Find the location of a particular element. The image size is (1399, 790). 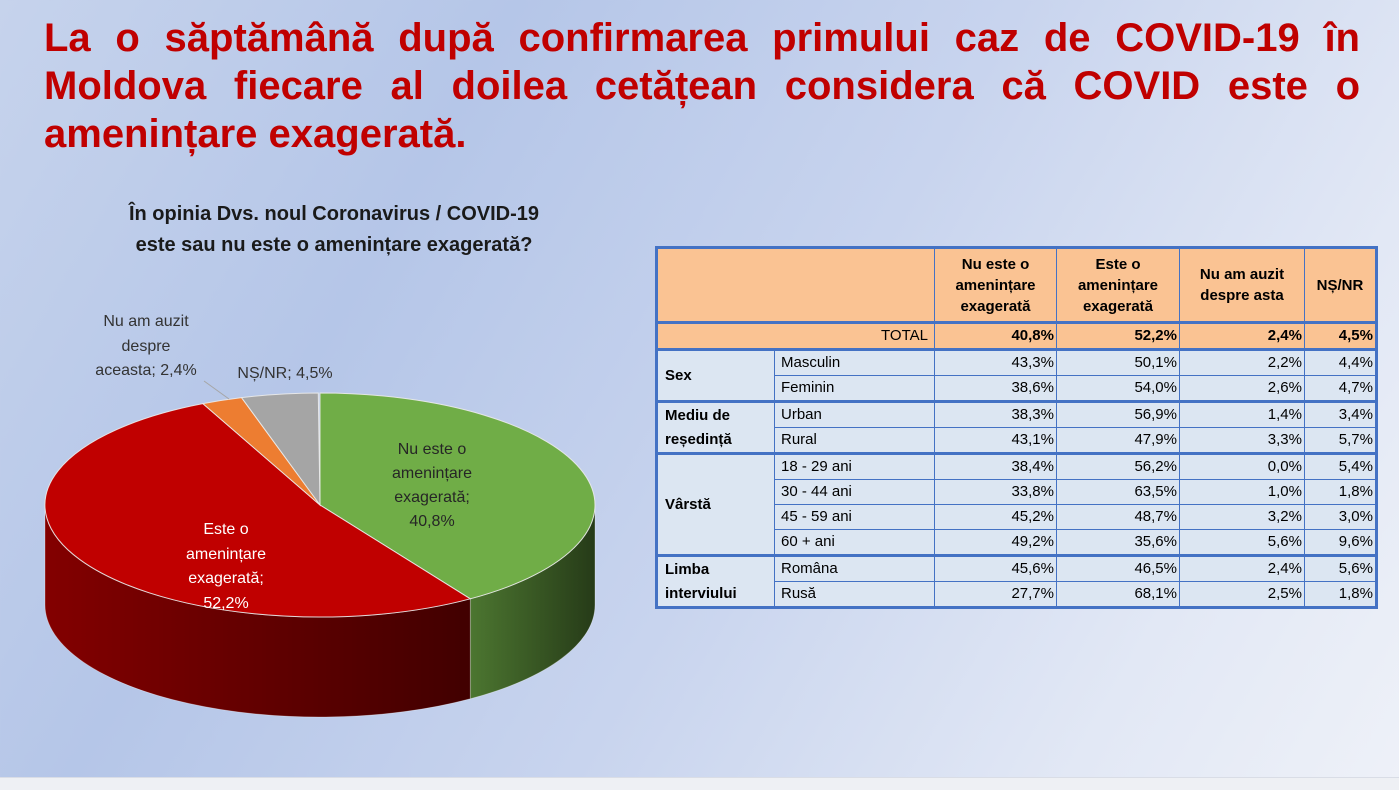

pie-data-label: NȘ/NR; 4,5% is located at coordinates (285, 374).